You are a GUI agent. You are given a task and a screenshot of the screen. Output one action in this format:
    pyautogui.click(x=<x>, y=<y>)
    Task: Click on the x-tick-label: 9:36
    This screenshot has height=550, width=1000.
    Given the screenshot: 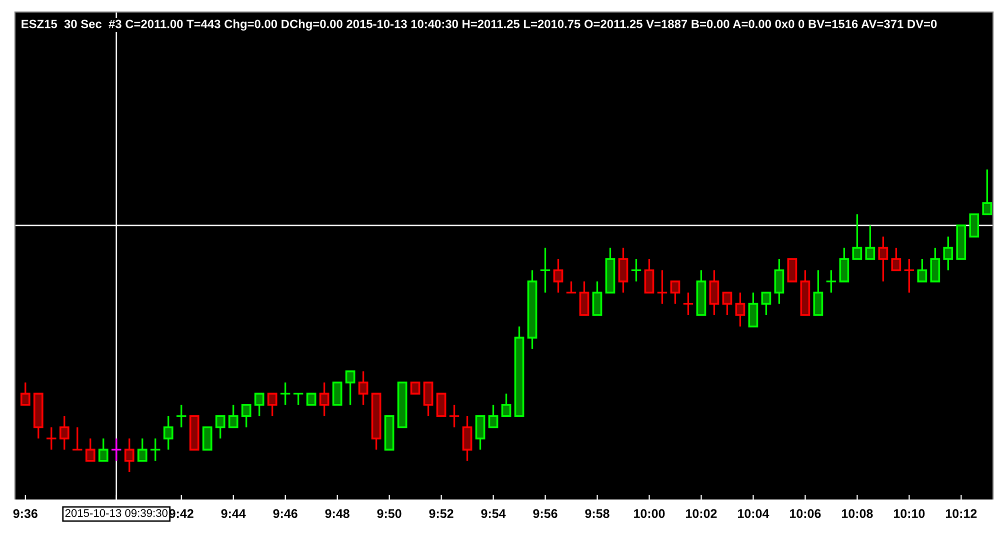 What is the action you would take?
    pyautogui.click(x=25, y=513)
    